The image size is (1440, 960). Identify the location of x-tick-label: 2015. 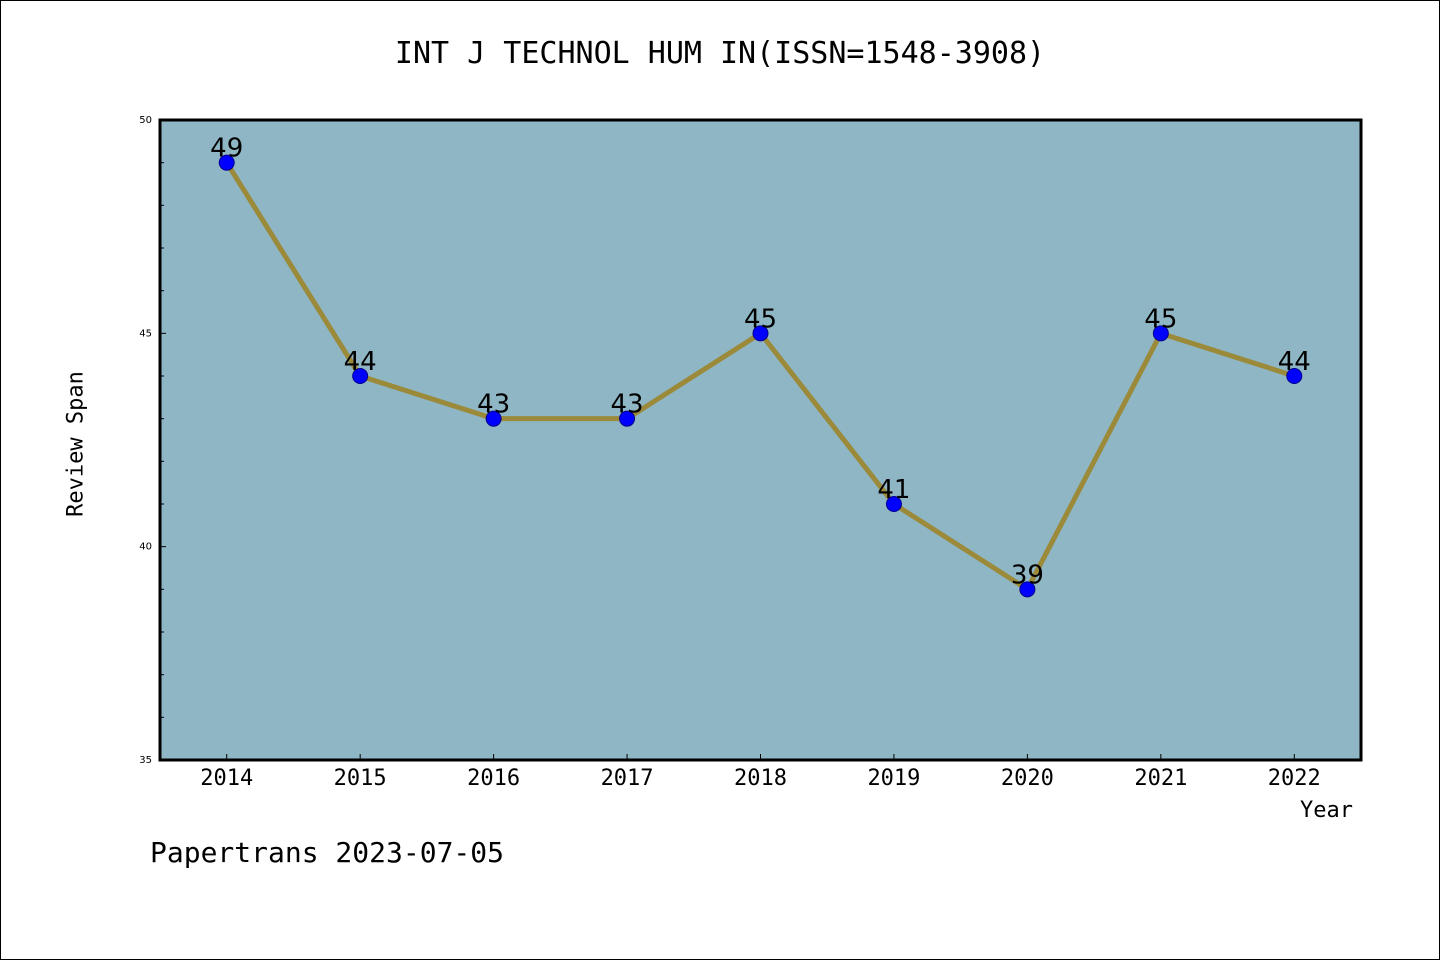
(360, 778).